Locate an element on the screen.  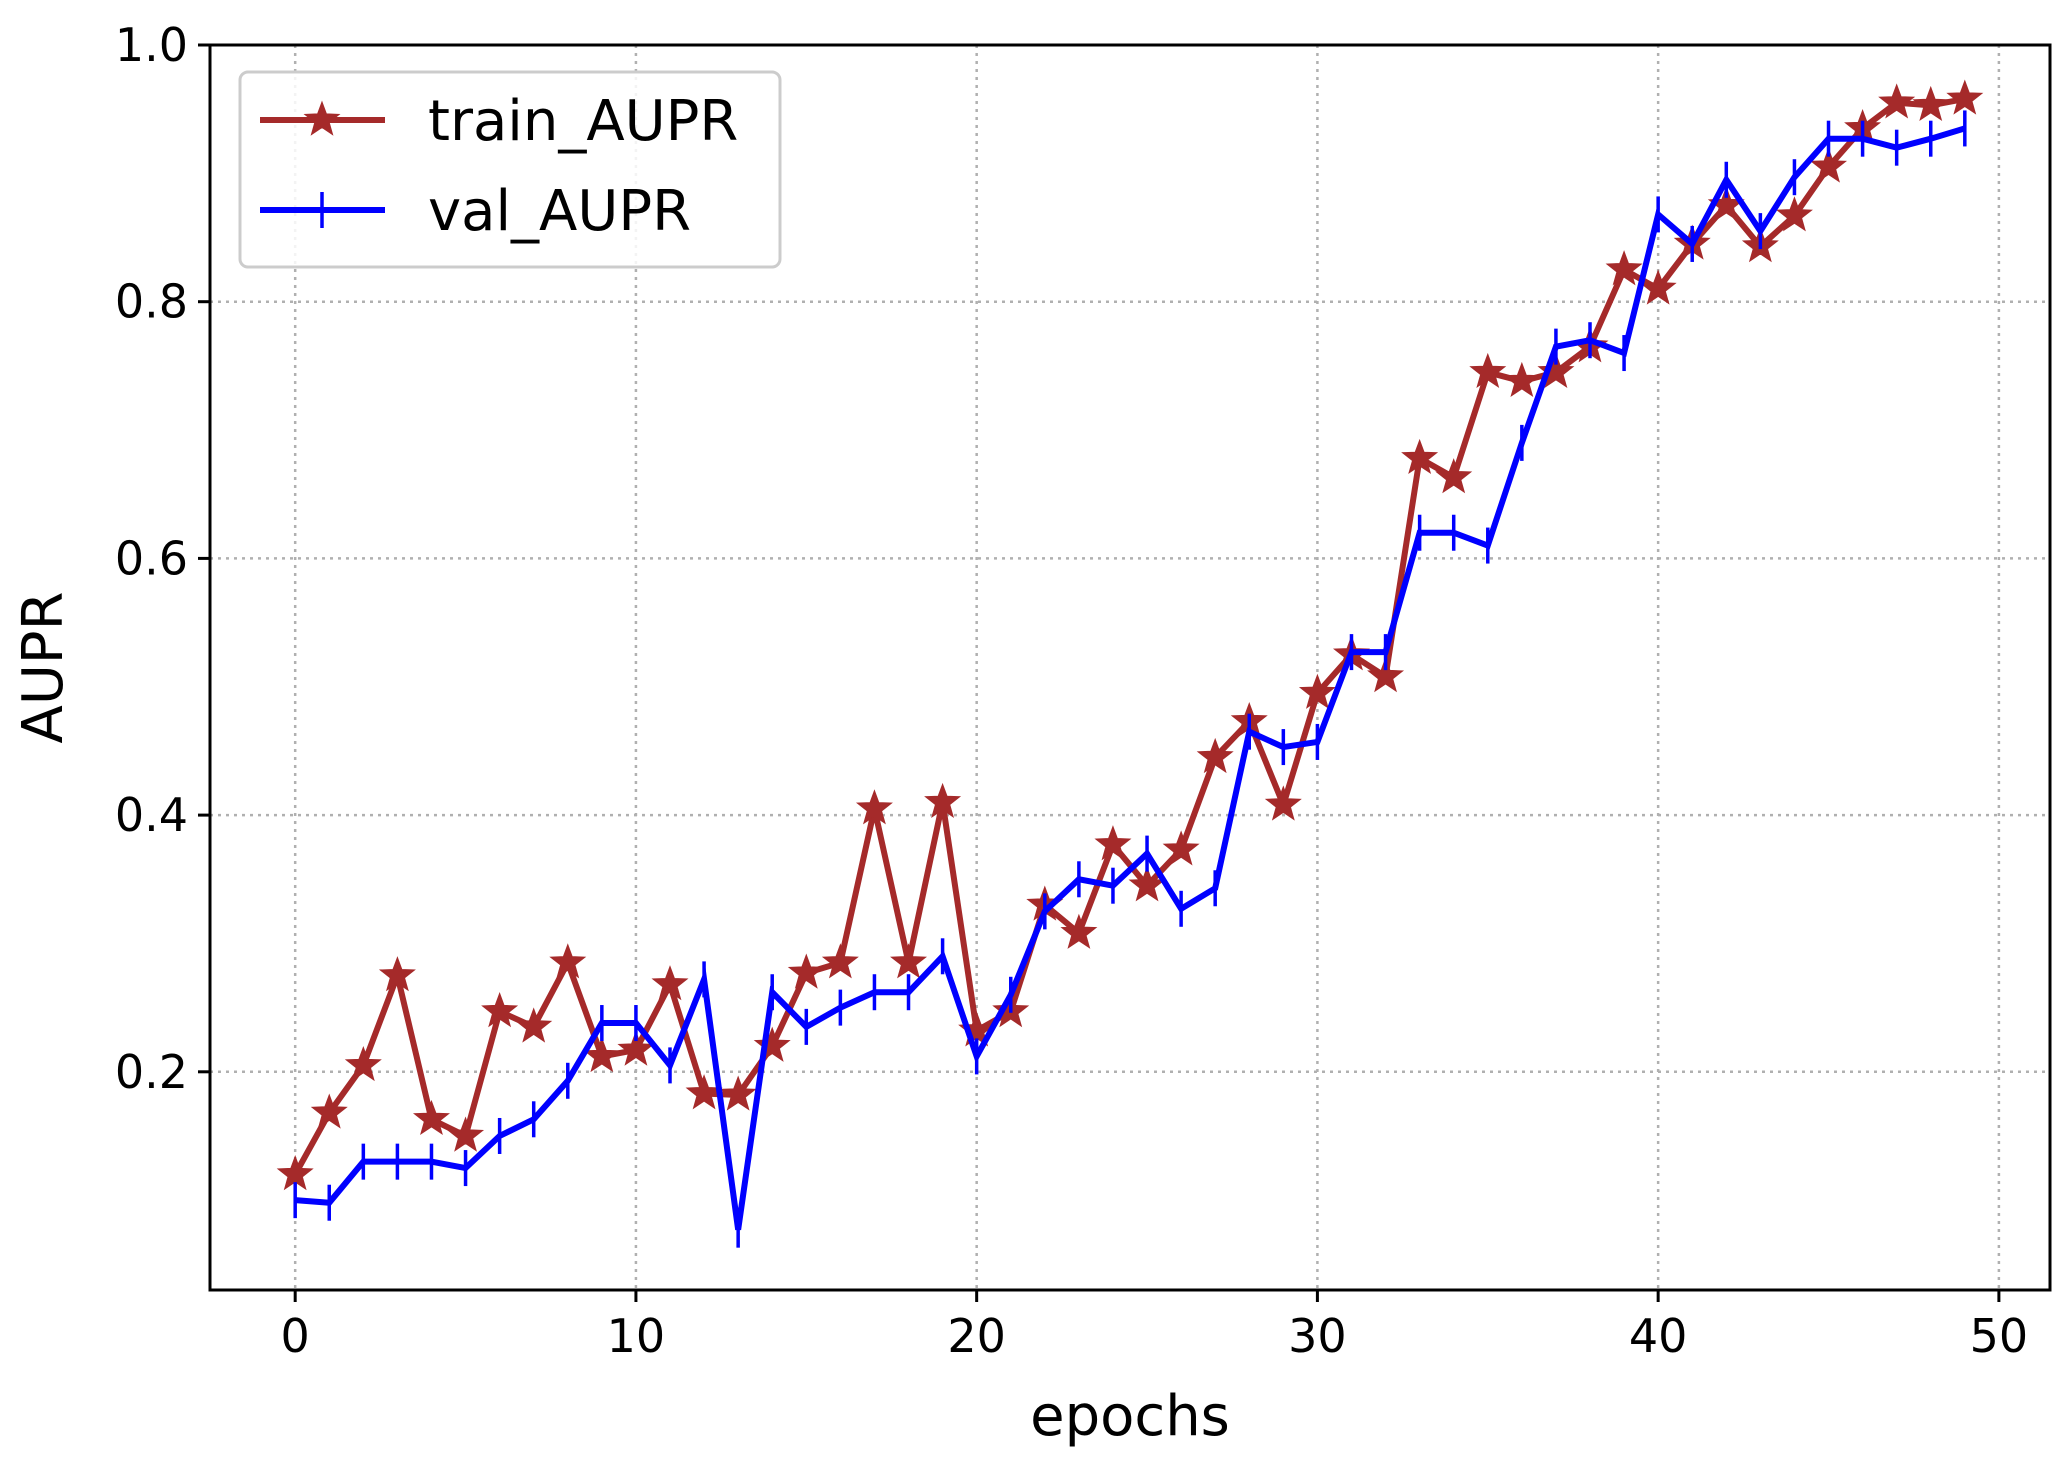
y-tick-label: 0.4 is located at coordinates (151, 815).